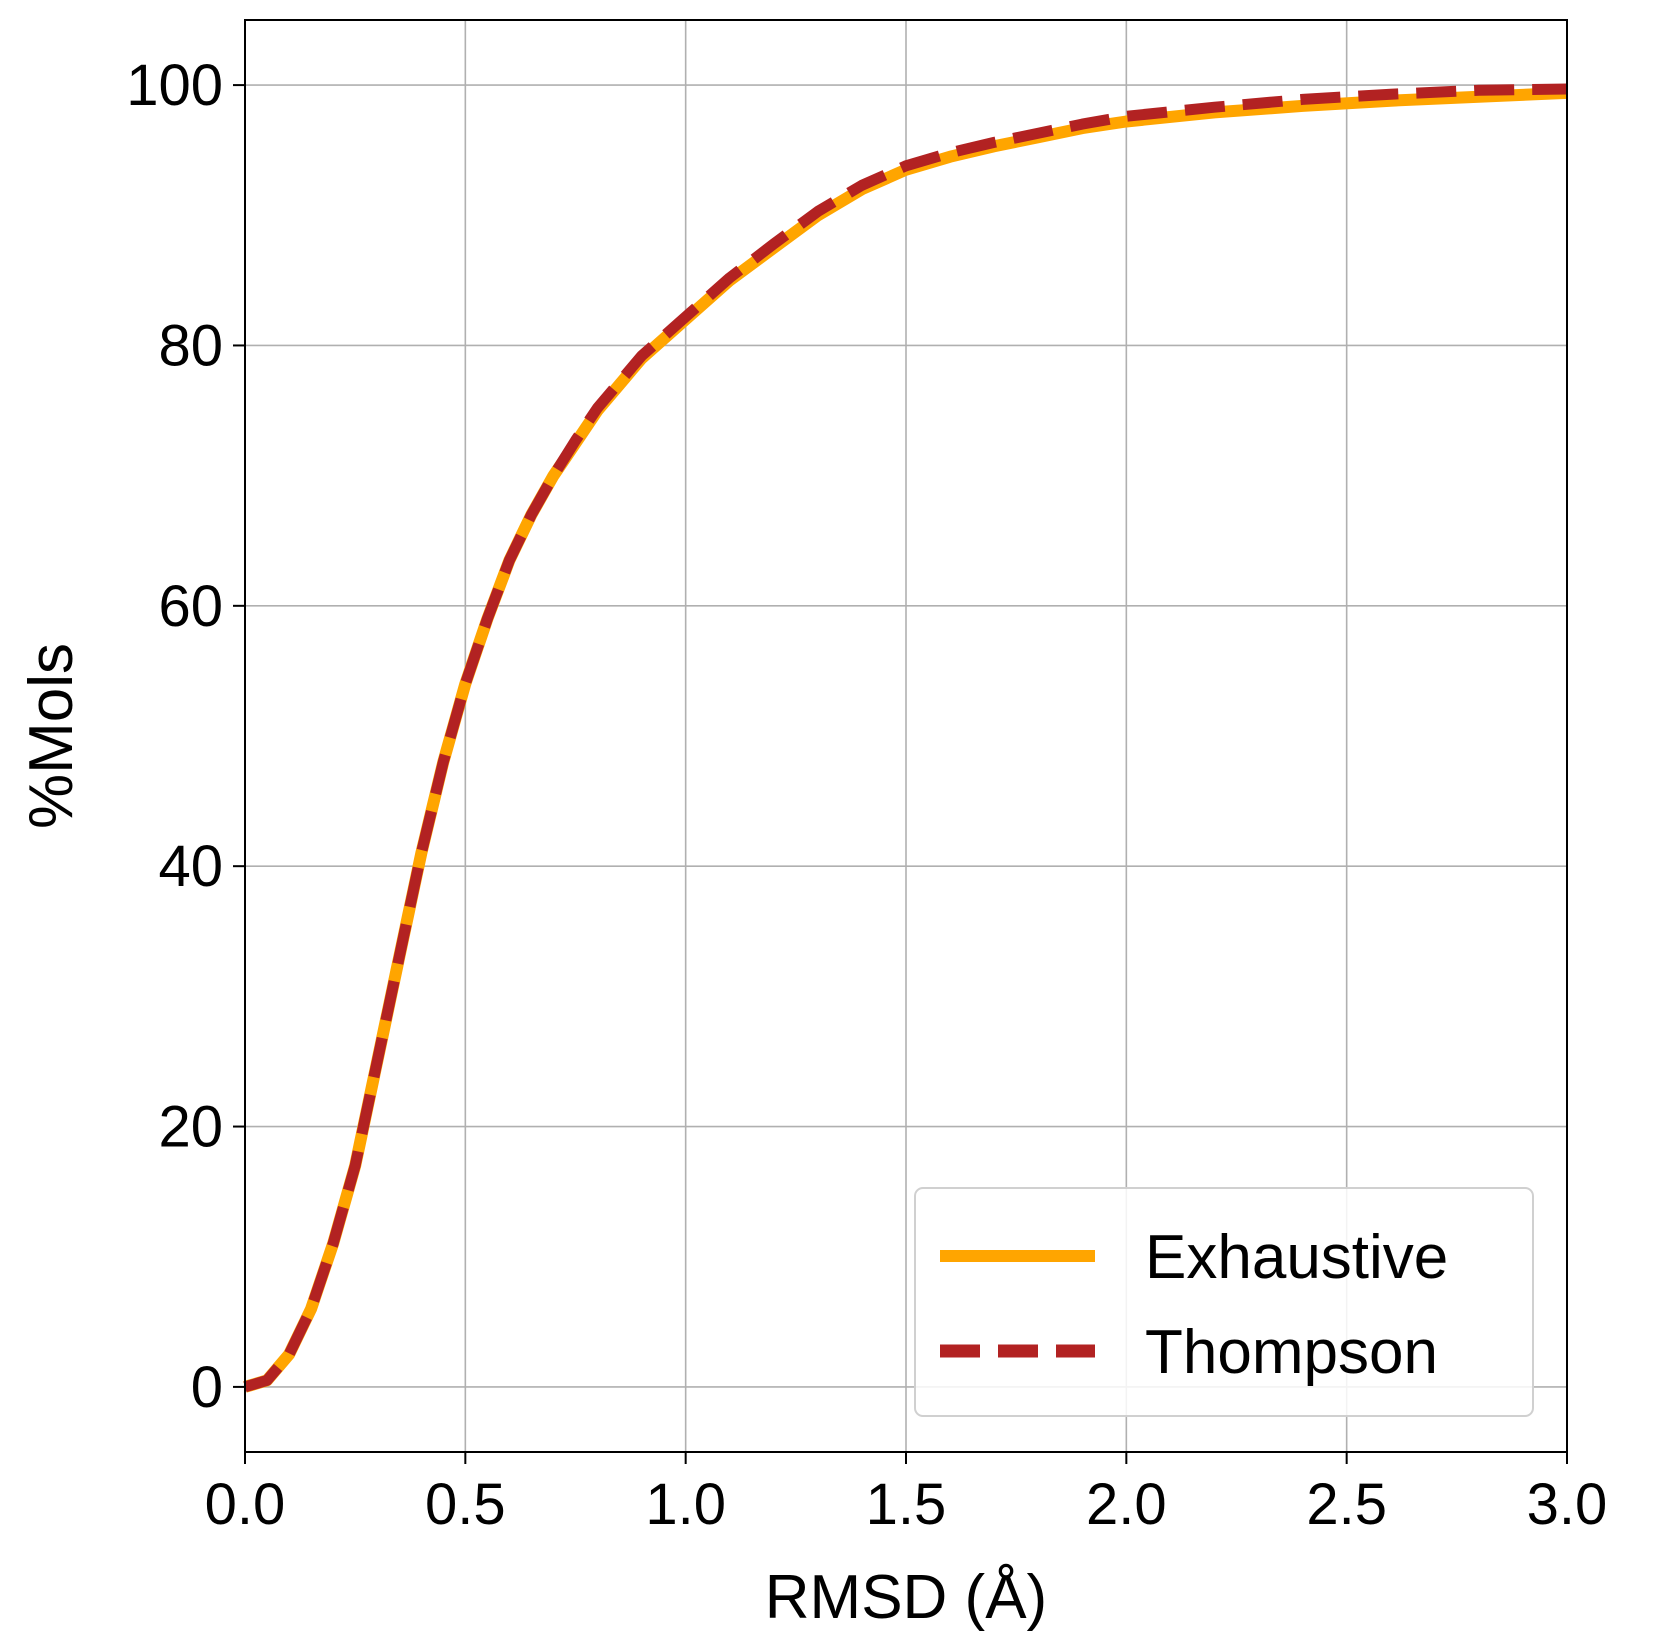 The width and height of the screenshot is (1659, 1650). I want to click on x-tick-label: 0.0, so click(245, 1504).